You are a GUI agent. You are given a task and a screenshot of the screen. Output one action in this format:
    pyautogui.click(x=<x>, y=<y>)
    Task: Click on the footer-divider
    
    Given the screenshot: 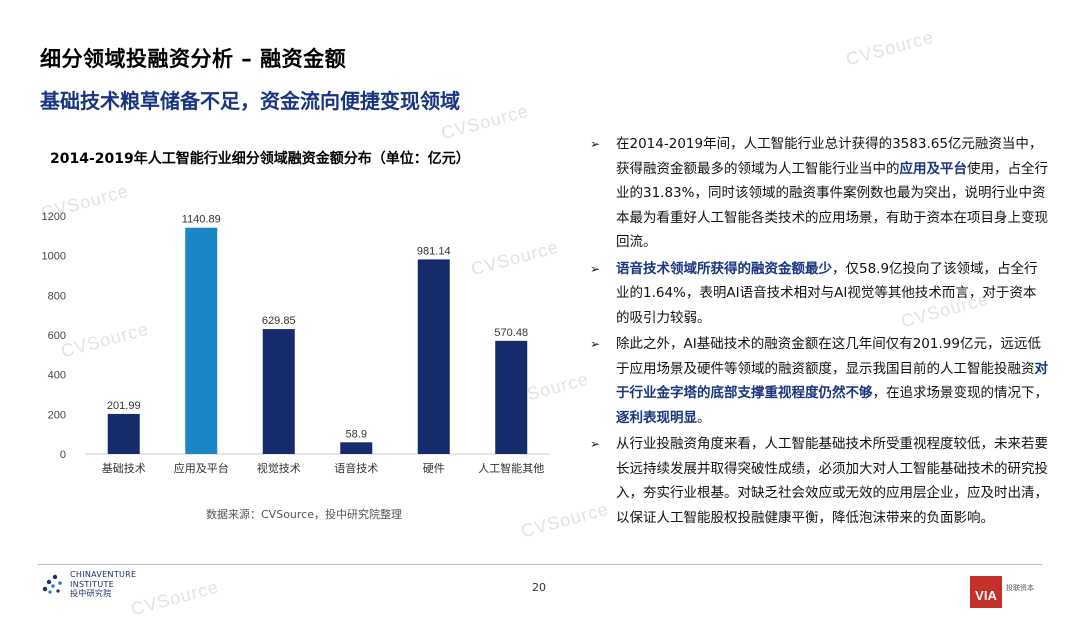 What is the action you would take?
    pyautogui.click(x=540, y=564)
    